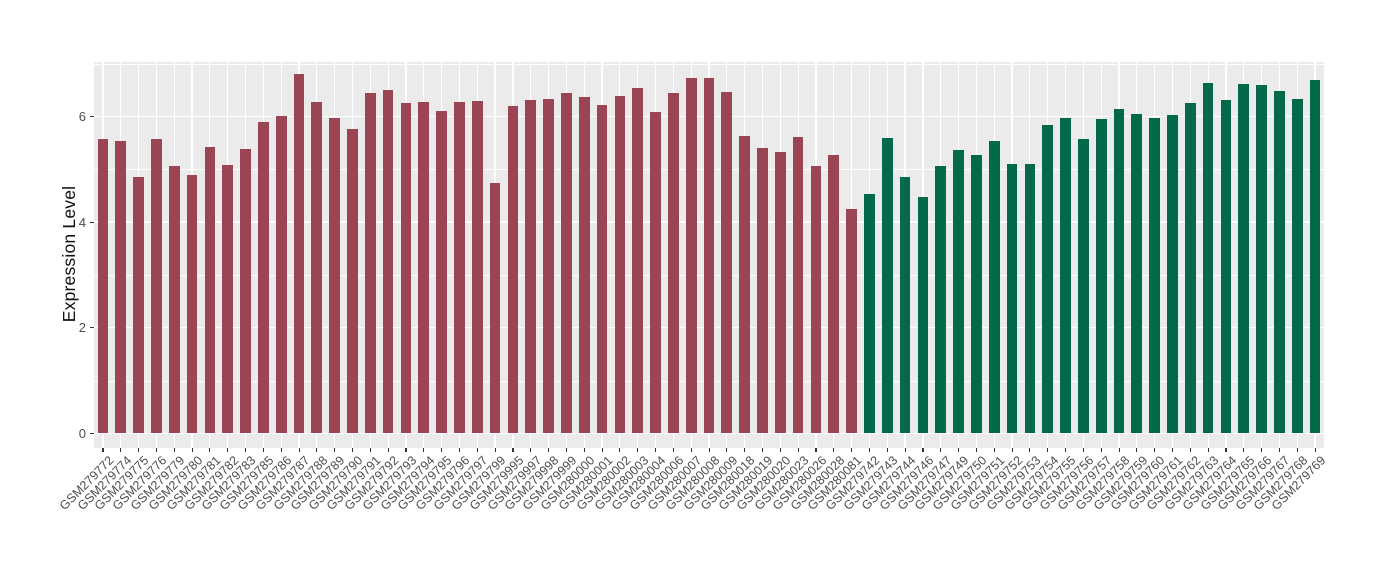 Image resolution: width=1380 pixels, height=580 pixels. What do you see at coordinates (69, 254) in the screenshot?
I see `y-axis-title: Expression Level` at bounding box center [69, 254].